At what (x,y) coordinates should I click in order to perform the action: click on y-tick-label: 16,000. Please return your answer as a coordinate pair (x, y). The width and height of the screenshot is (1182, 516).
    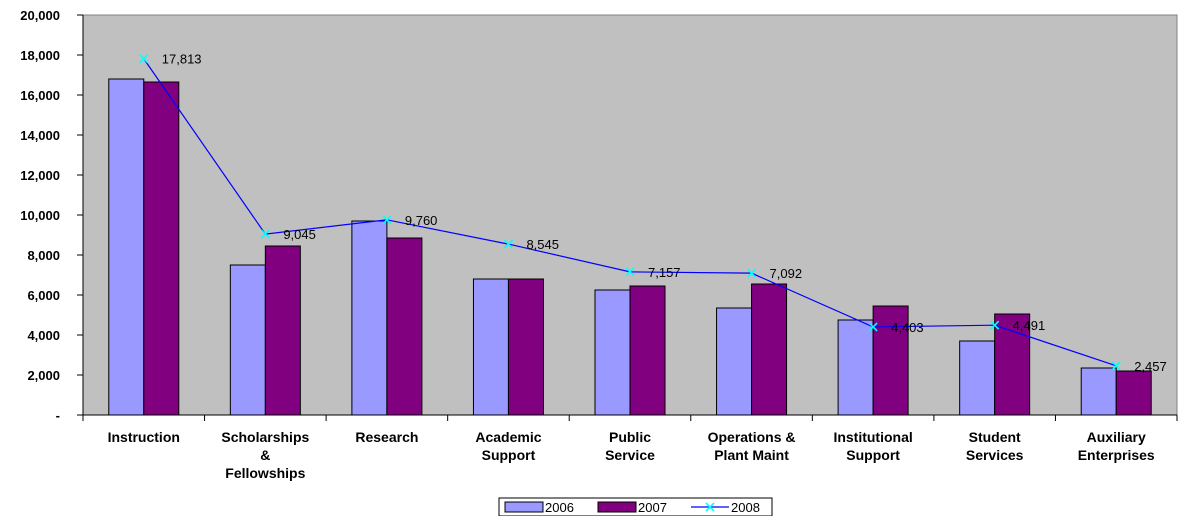
    Looking at the image, I should click on (40, 95).